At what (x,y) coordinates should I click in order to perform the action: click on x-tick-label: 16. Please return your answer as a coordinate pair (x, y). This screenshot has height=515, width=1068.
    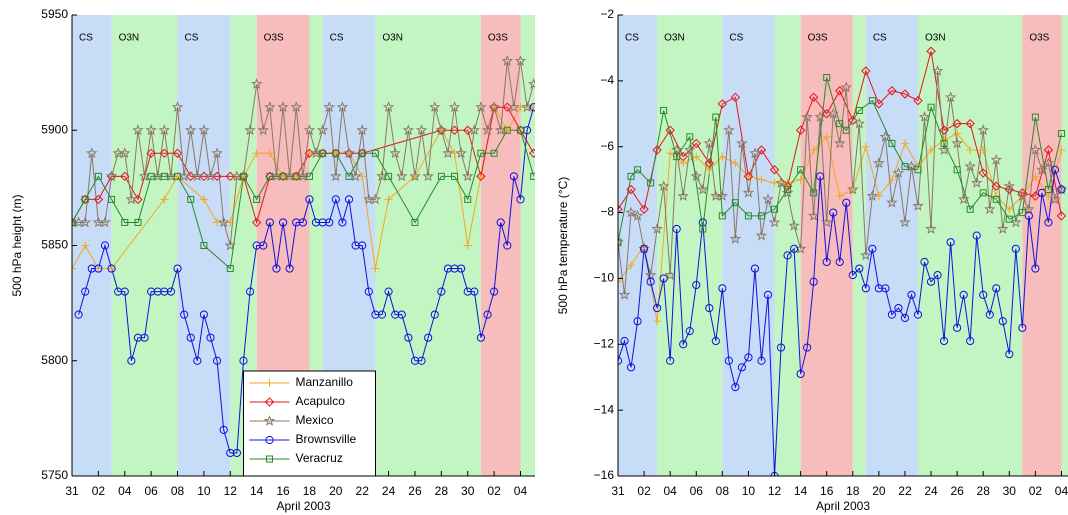
    Looking at the image, I should click on (283, 491).